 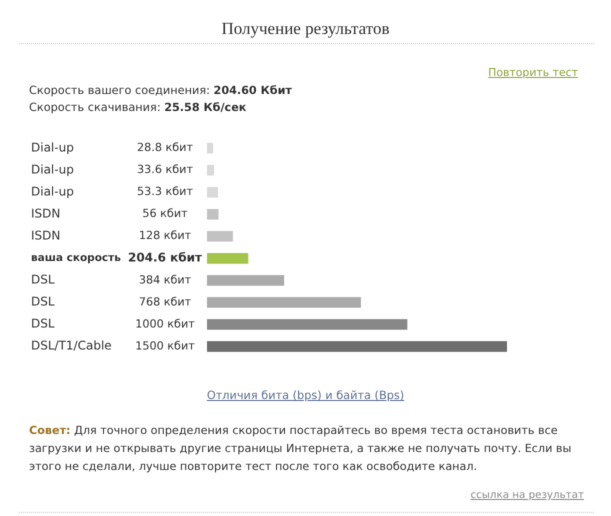 What do you see at coordinates (527, 495) in the screenshot?
I see `text: ссылка на результат` at bounding box center [527, 495].